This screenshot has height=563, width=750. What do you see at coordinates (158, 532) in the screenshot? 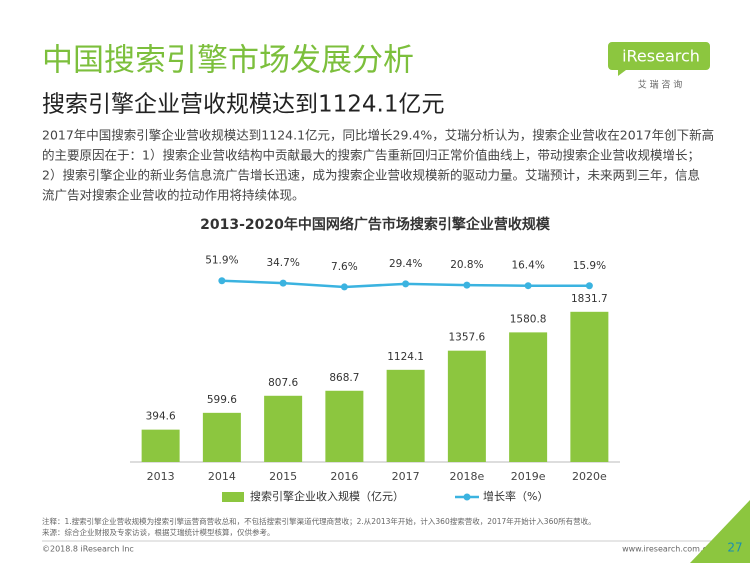
I see `source: 来源：综合企业财报及专家访谈，根据艾瑞统计模型核算，仅供参考。` at bounding box center [158, 532].